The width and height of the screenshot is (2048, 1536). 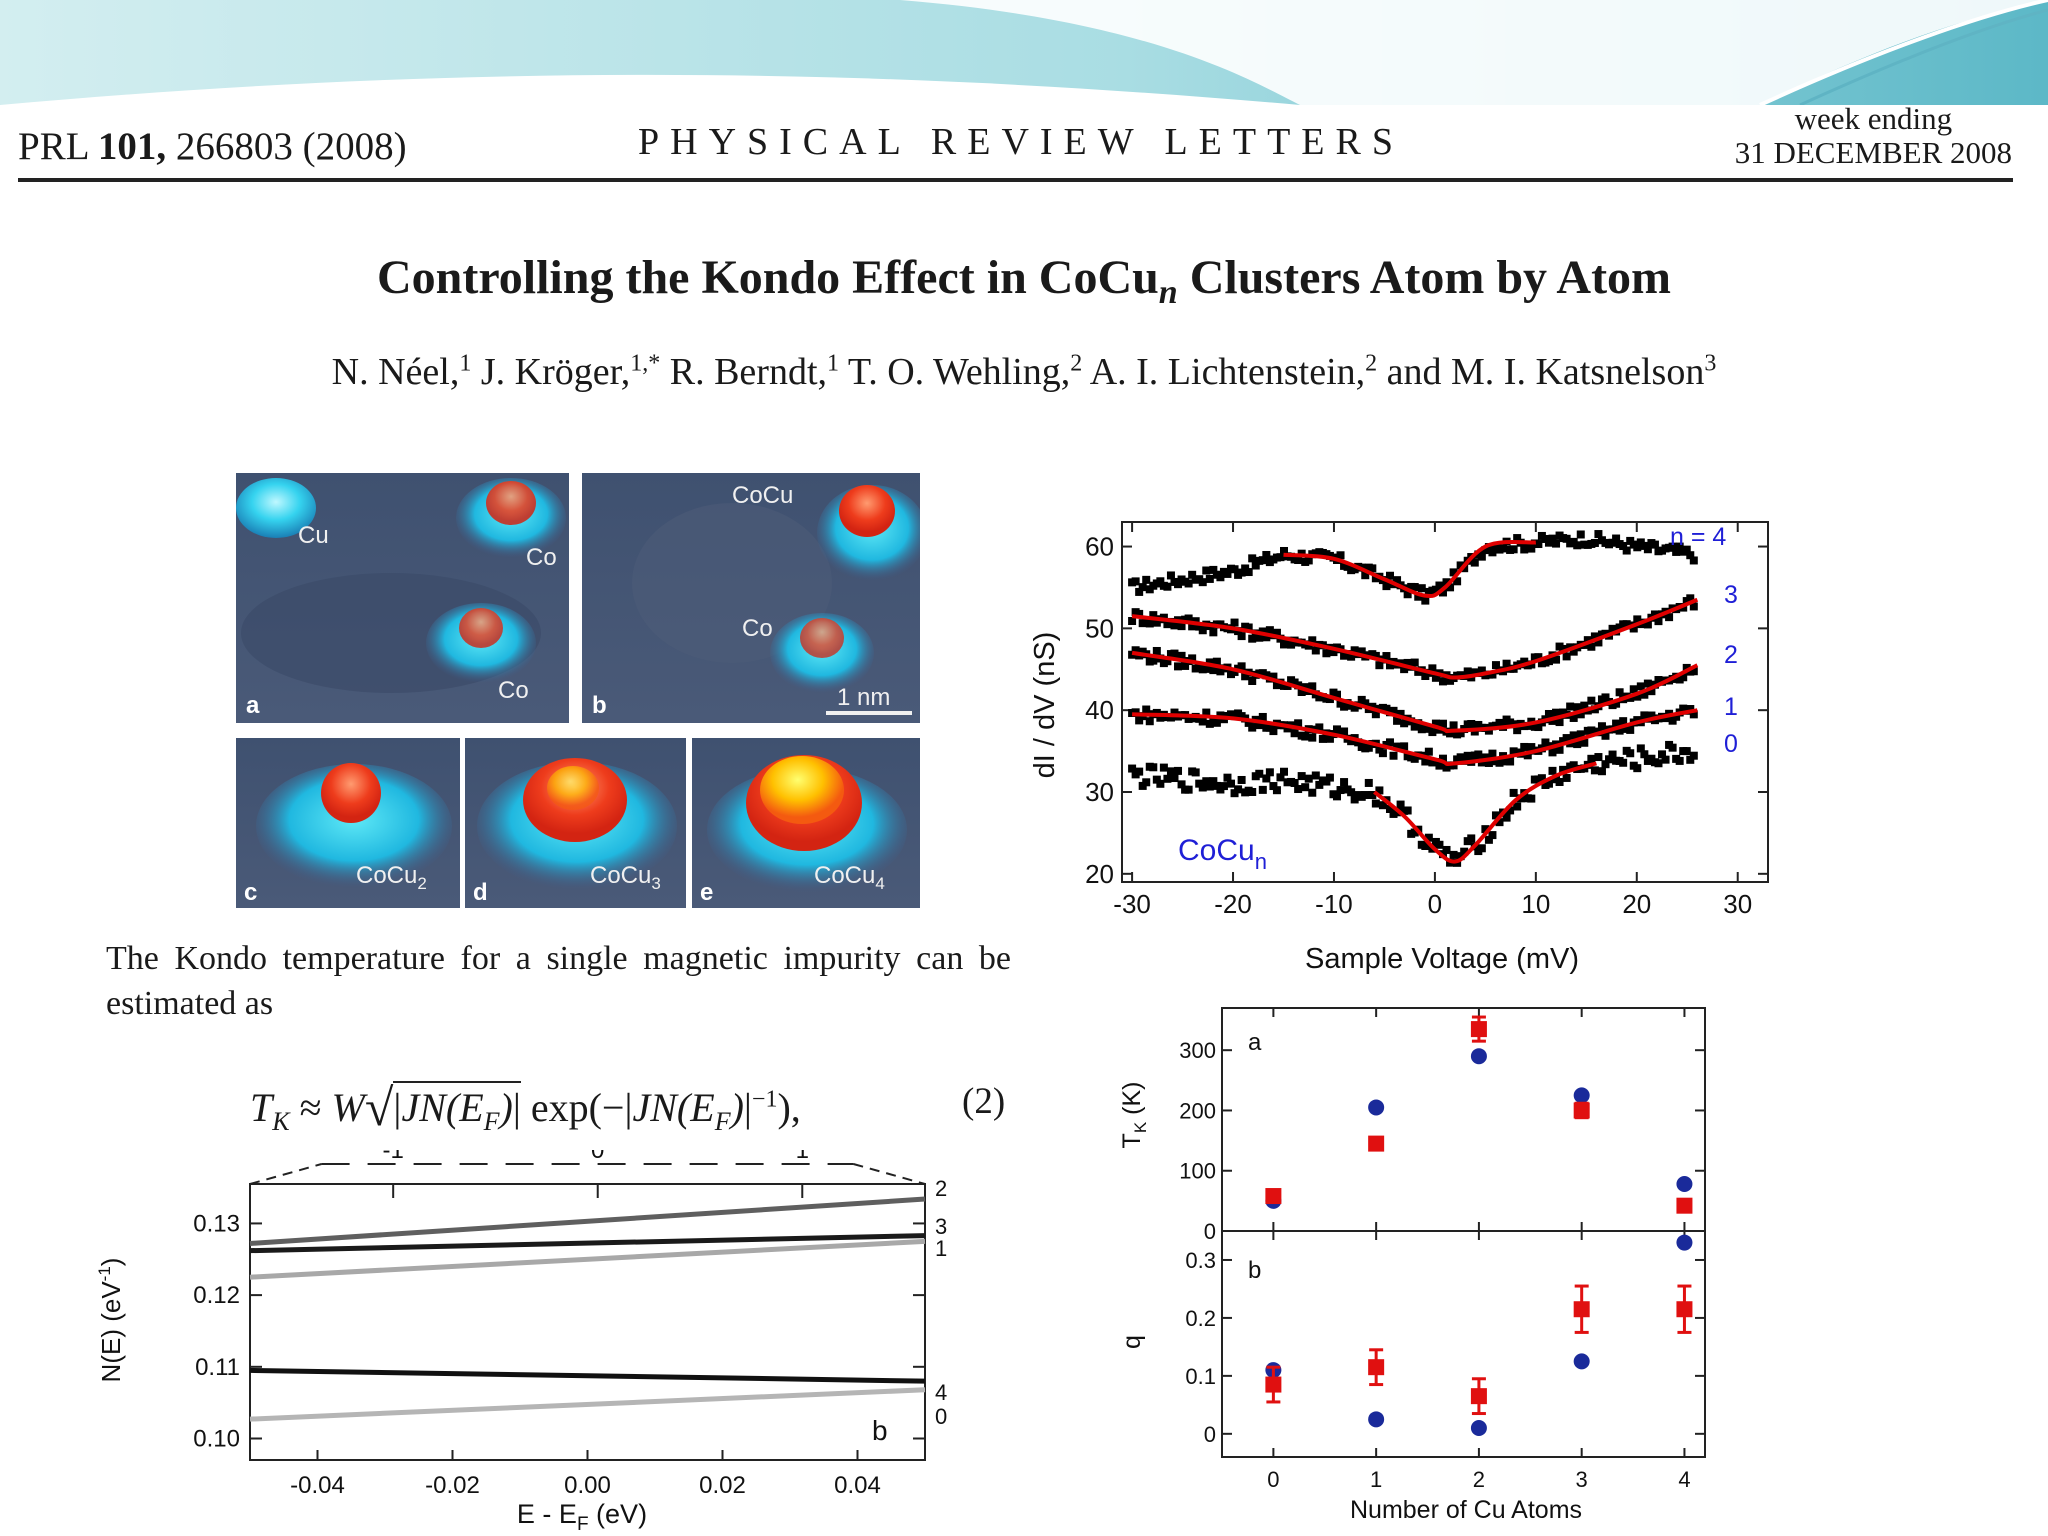 What do you see at coordinates (395, 372) in the screenshot?
I see `author: N. Néel,` at bounding box center [395, 372].